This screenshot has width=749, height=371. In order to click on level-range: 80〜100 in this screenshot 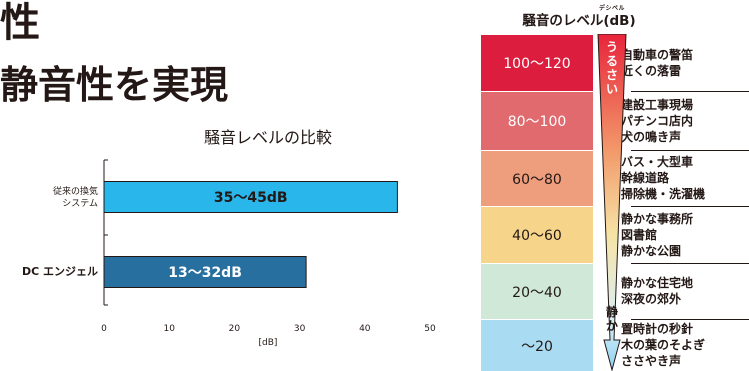, I will do `click(537, 120)`.